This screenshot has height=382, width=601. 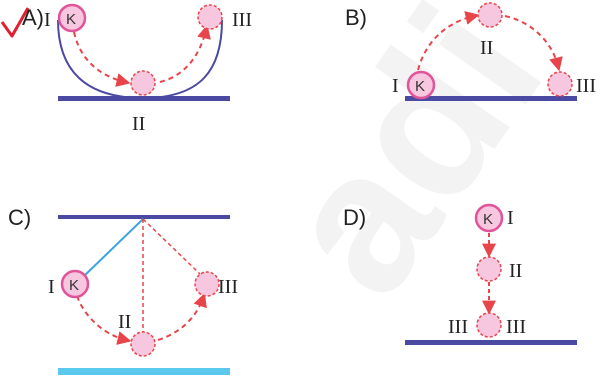 I want to click on option-b-label: B), so click(x=356, y=17).